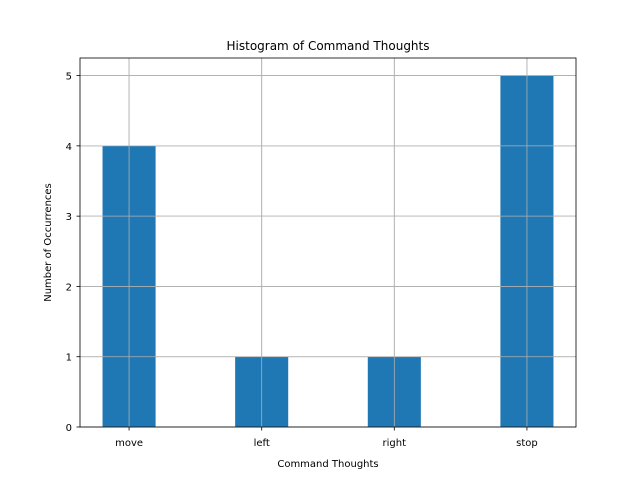 The image size is (640, 480). Describe the element at coordinates (69, 217) in the screenshot. I see `y-tick-label: 3` at that location.